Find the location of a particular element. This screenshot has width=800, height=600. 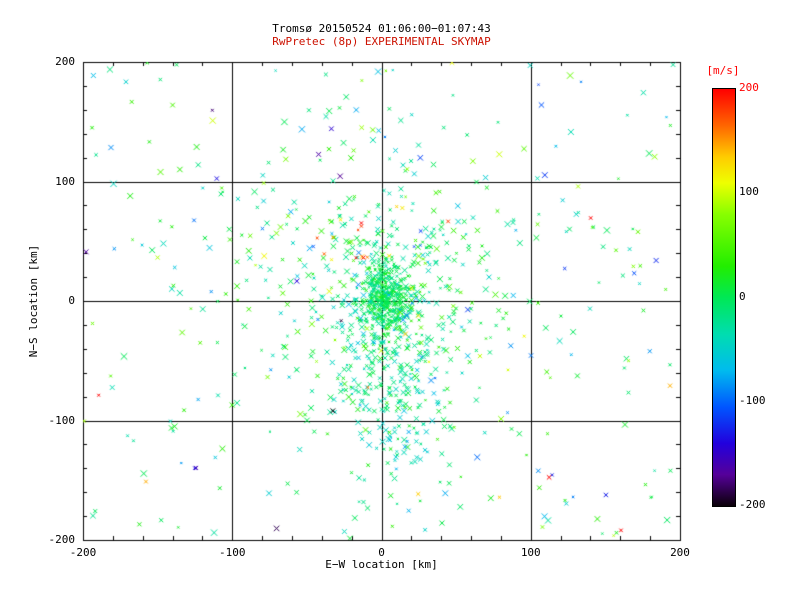

y-tick-label: 200 is located at coordinates (65, 61).